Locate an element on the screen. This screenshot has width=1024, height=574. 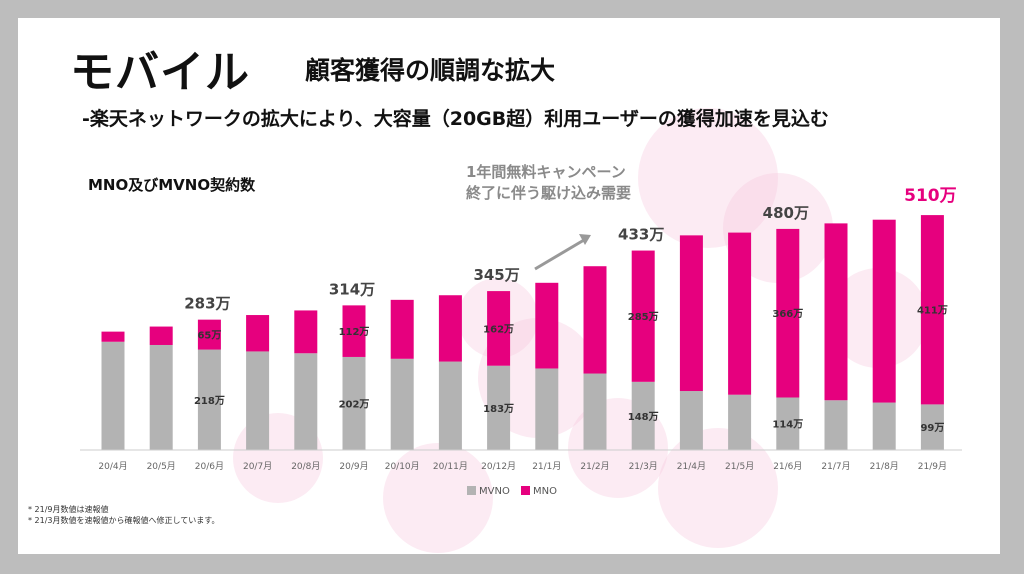
mvno-value-label-11: 148万 is located at coordinates (643, 417).